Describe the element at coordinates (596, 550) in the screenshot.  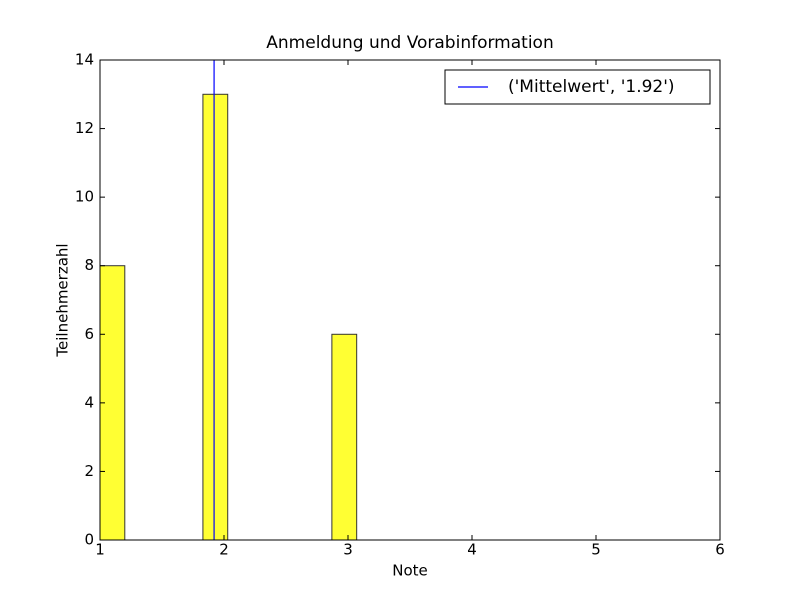
I see `x-tick-label: 5` at that location.